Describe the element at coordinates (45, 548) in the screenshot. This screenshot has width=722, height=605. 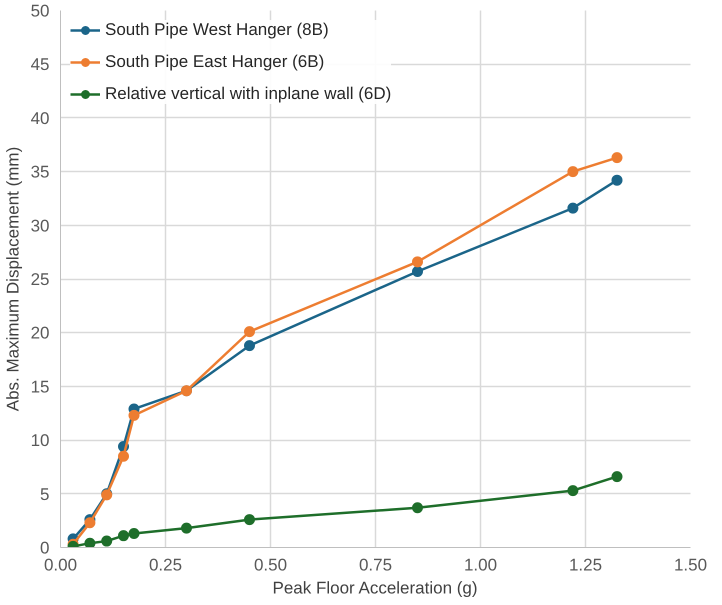
I see `y-tick-label: 0` at that location.